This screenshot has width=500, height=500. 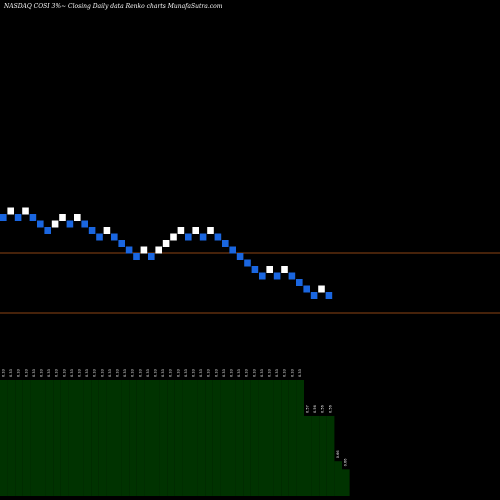 I want to click on renko-bricks, so click(x=166, y=253).